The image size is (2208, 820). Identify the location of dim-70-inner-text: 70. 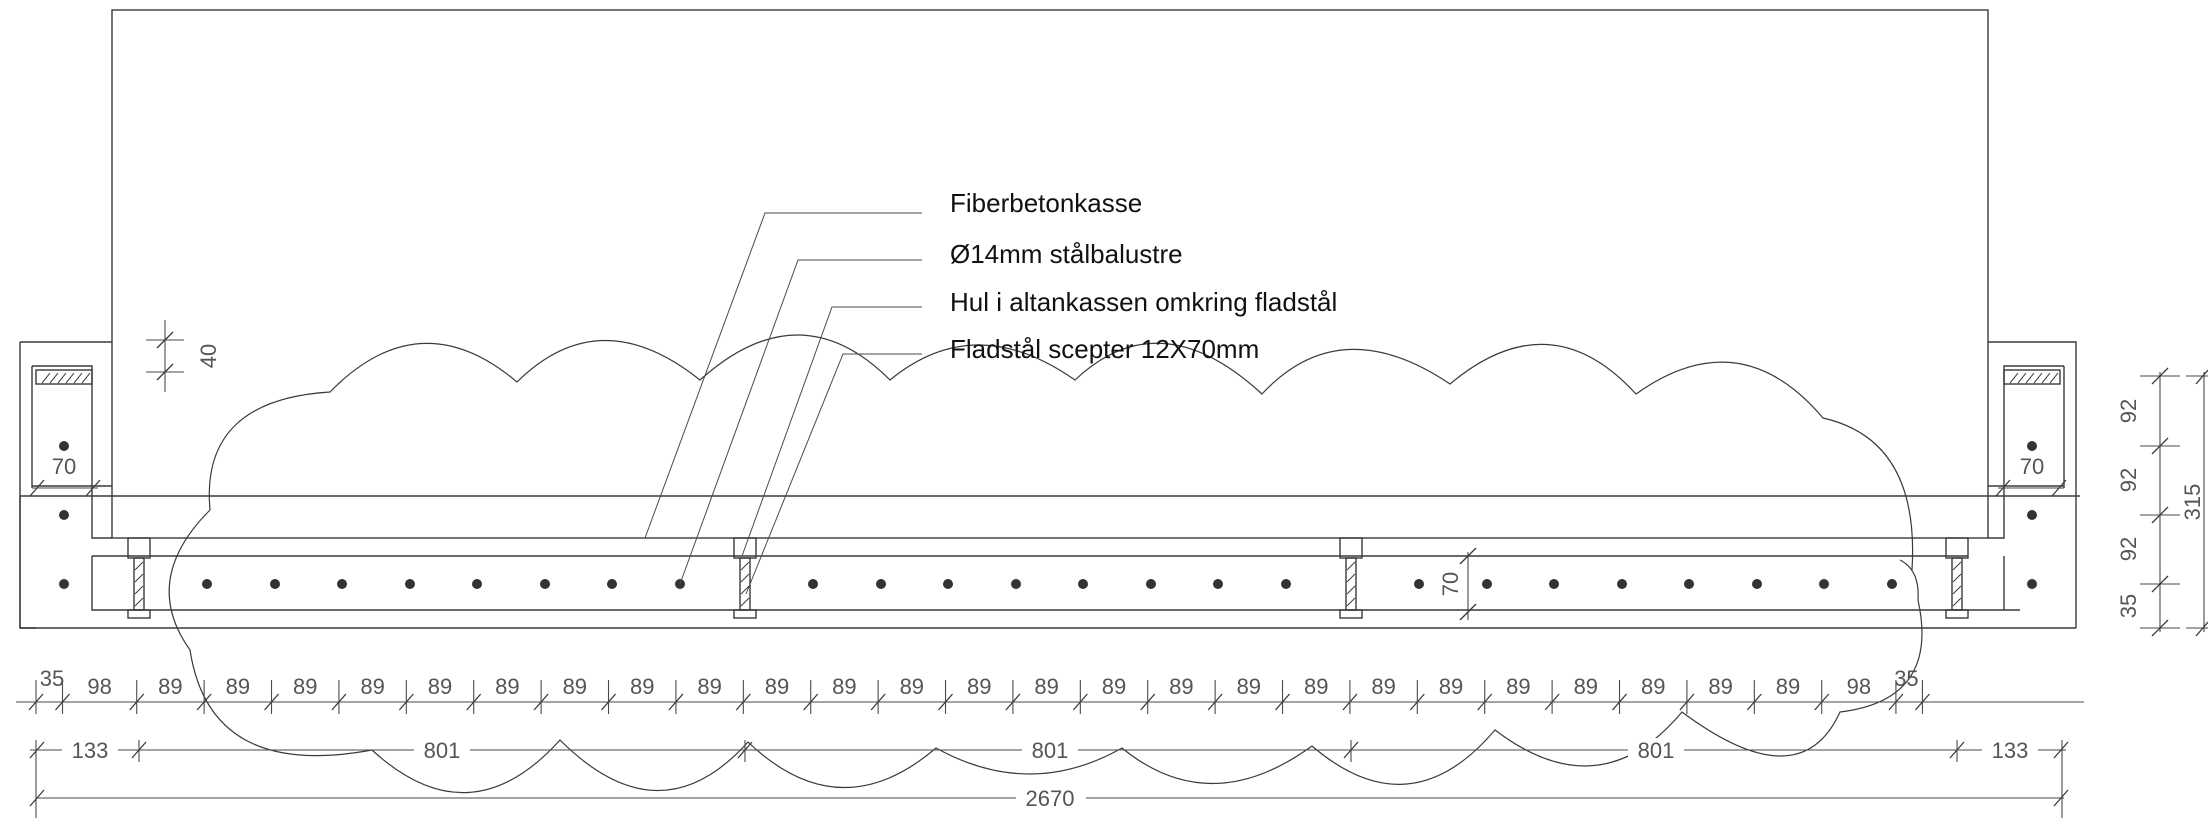
(1450, 584).